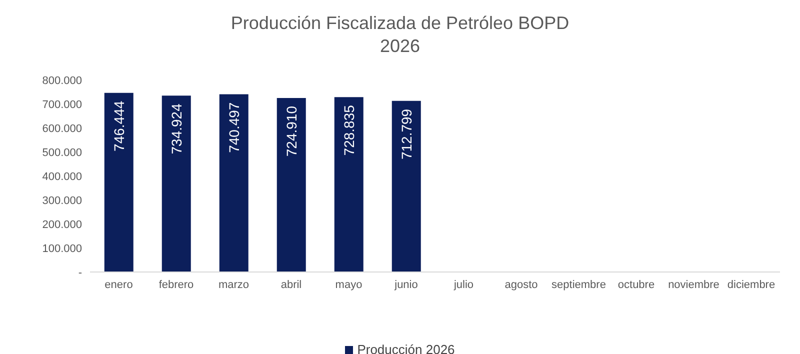 The height and width of the screenshot is (354, 800). What do you see at coordinates (636, 284) in the screenshot?
I see `x-tick-label: octubre` at bounding box center [636, 284].